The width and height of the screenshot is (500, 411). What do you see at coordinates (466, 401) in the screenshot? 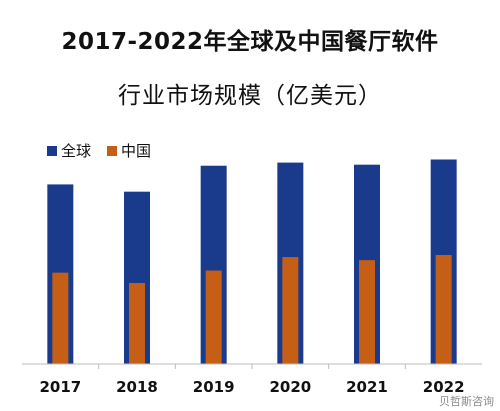
I see `watermark-text: 贝哲斯咨询` at bounding box center [466, 401].